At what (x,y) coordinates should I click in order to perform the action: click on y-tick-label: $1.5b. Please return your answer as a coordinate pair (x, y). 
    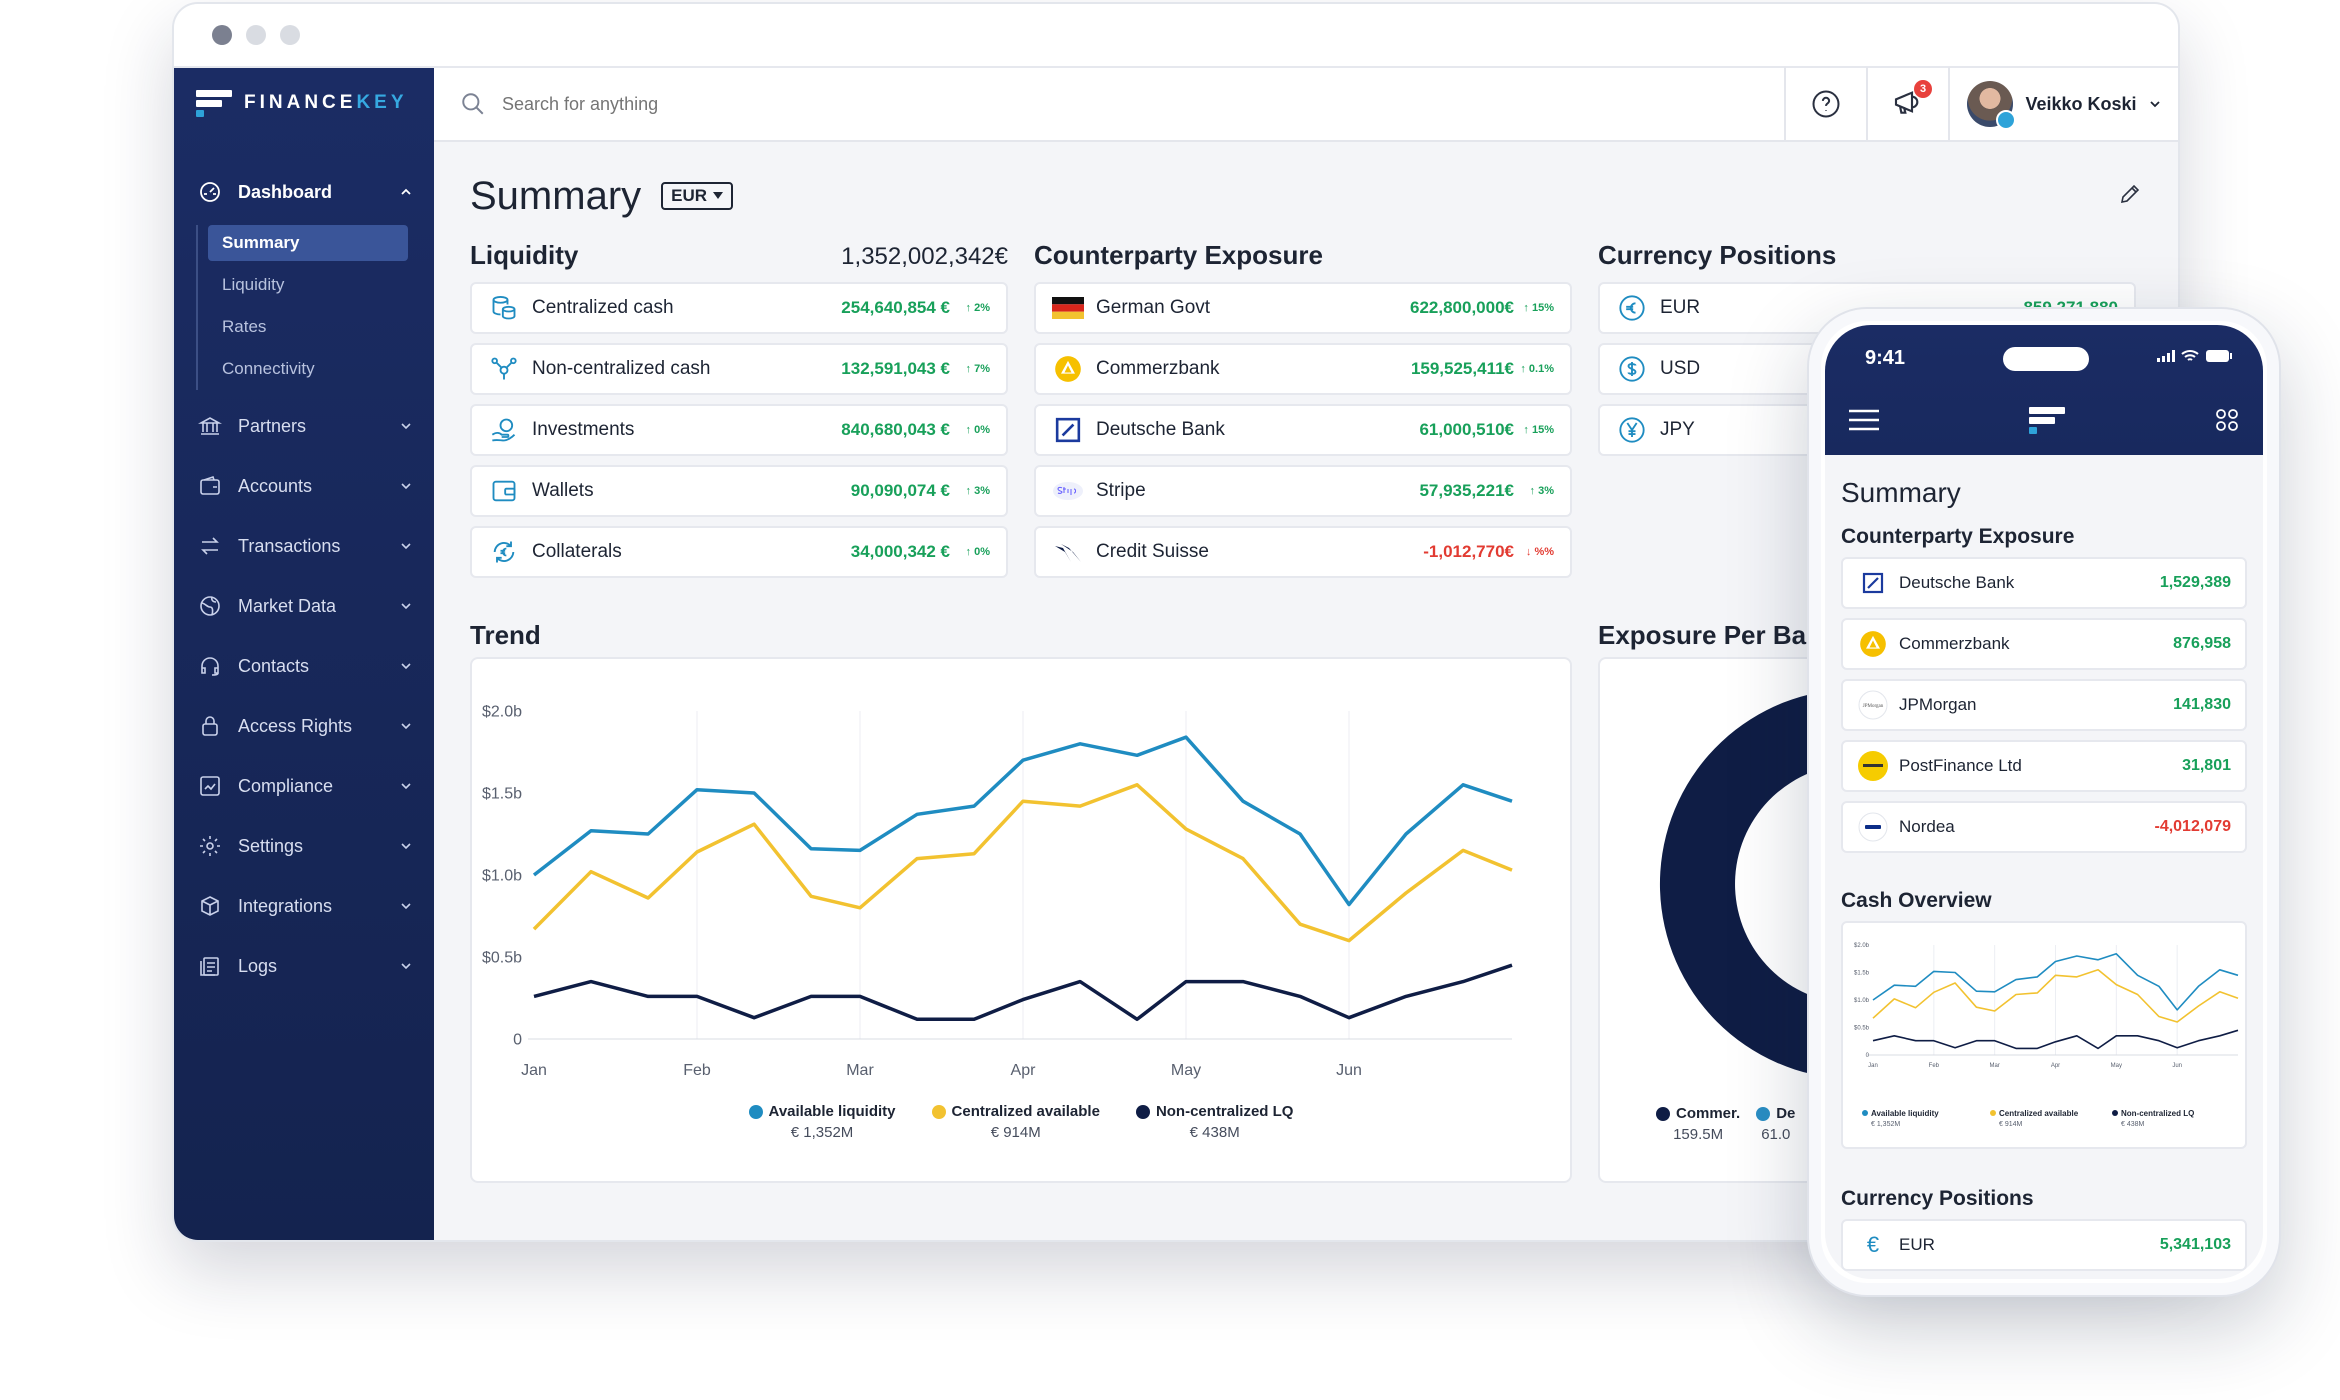
    Looking at the image, I should click on (1862, 974).